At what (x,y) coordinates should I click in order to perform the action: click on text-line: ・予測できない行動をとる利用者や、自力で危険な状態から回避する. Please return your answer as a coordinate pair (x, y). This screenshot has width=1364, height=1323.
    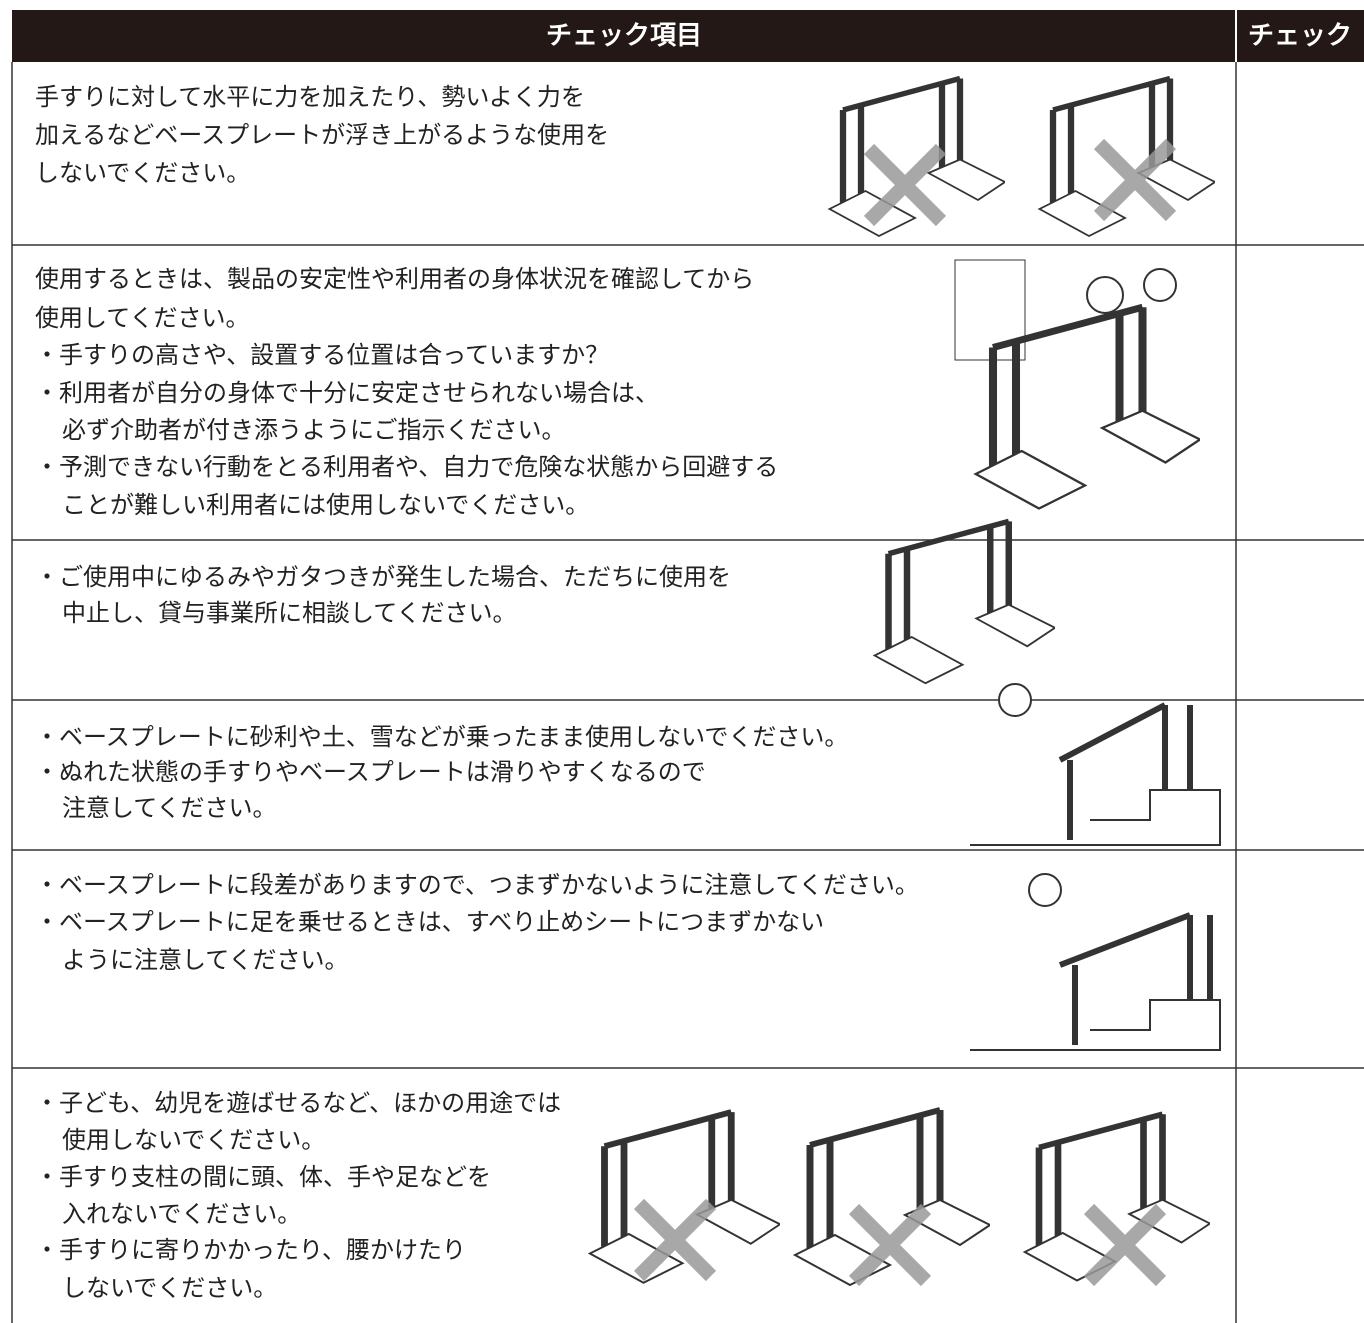
    Looking at the image, I should click on (407, 467).